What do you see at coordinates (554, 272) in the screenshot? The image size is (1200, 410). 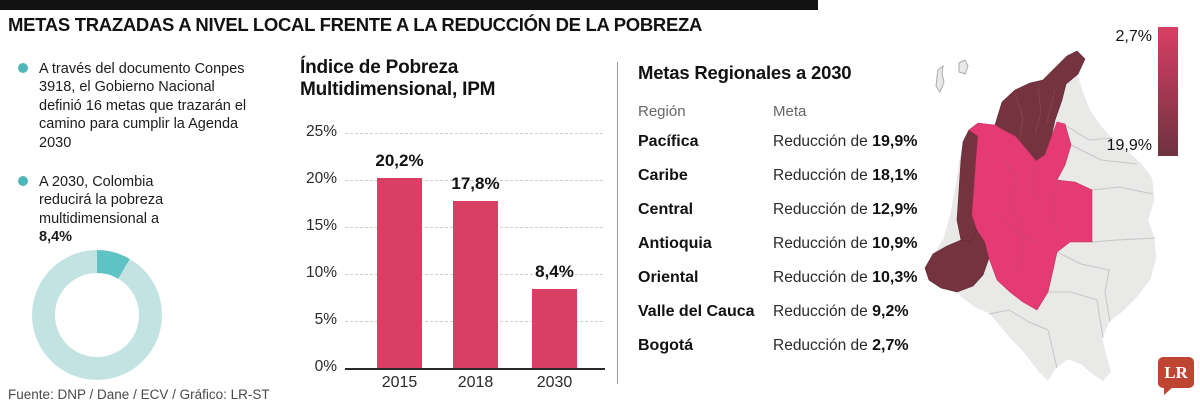 I see `bar-value-label-2030: 8,4%` at bounding box center [554, 272].